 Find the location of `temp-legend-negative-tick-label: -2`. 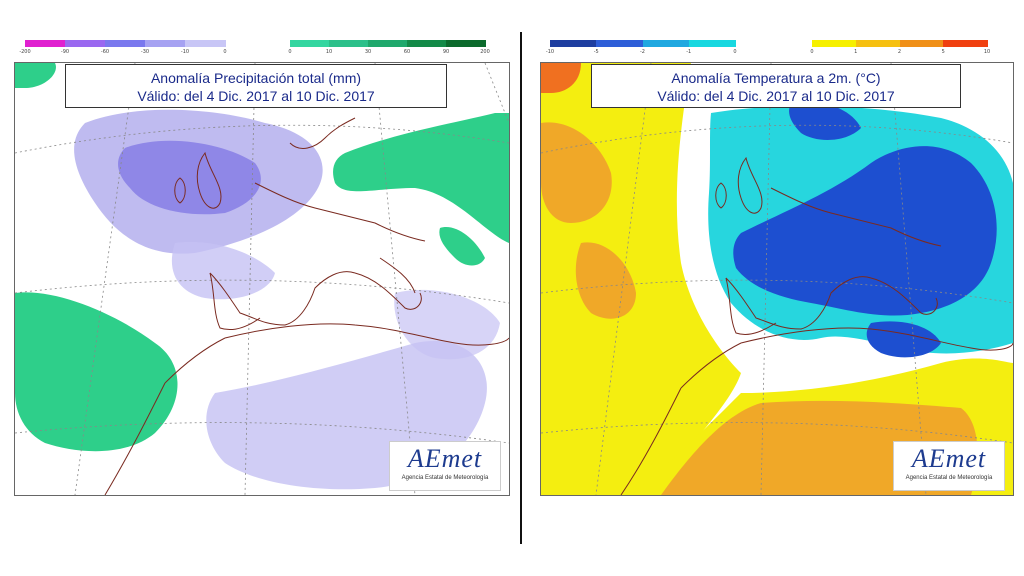

temp-legend-negative-tick-label: -2 is located at coordinates (642, 52).